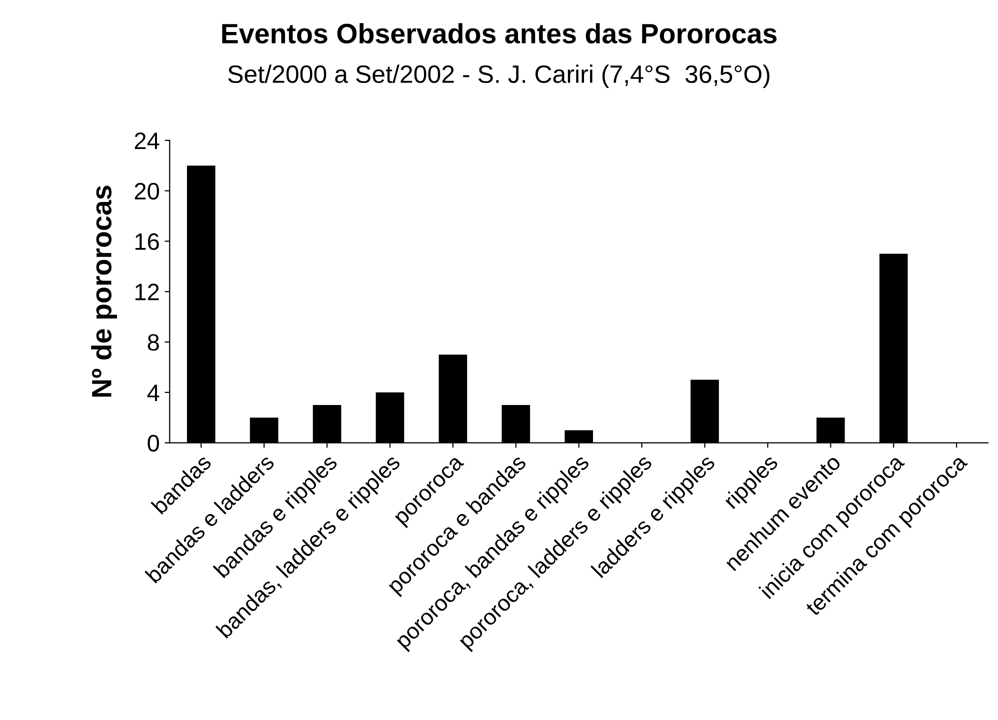 The image size is (998, 720). What do you see at coordinates (147, 191) in the screenshot?
I see `y-tick-label: 20` at bounding box center [147, 191].